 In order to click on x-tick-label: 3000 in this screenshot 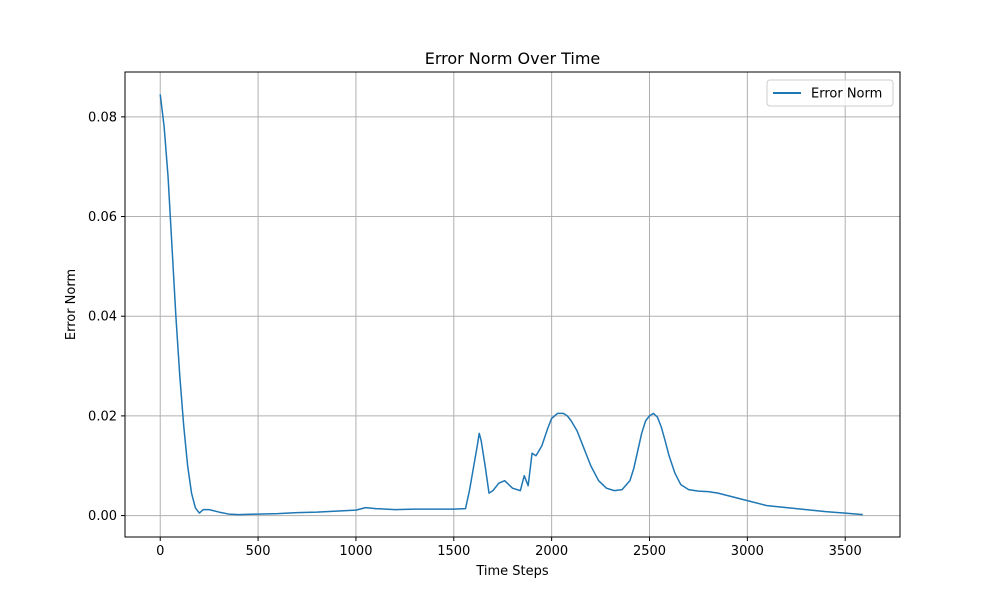, I will do `click(747, 551)`.